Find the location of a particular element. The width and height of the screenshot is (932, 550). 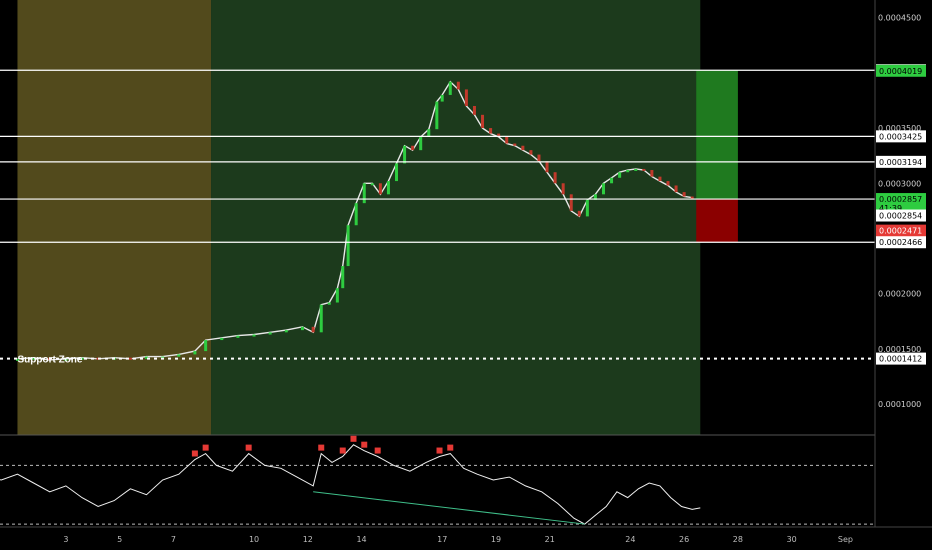

zone-stop-box is located at coordinates (717, 221).